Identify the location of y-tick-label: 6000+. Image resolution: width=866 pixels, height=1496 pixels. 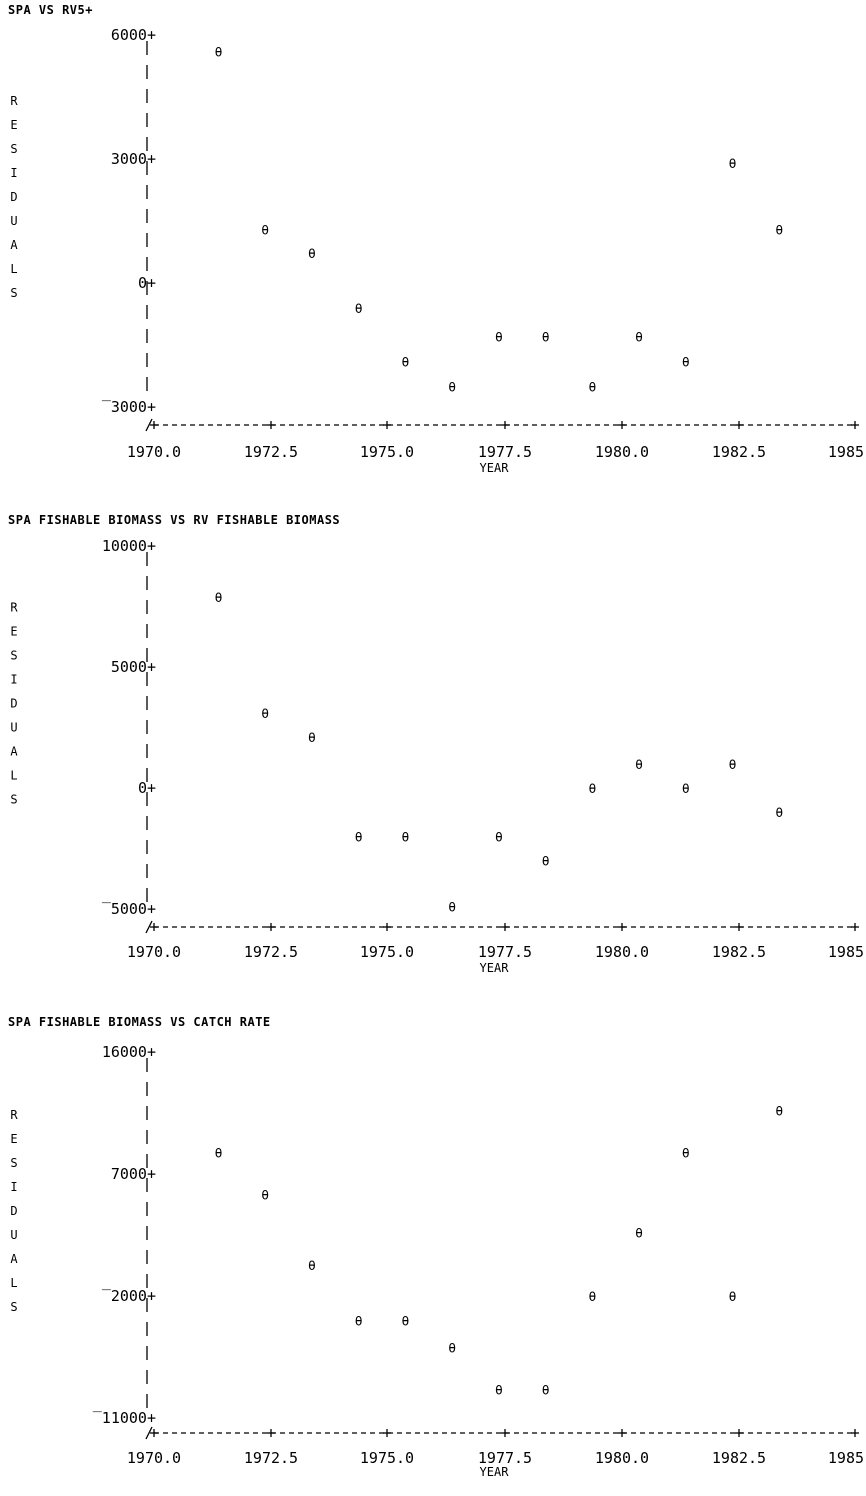
(133, 35).